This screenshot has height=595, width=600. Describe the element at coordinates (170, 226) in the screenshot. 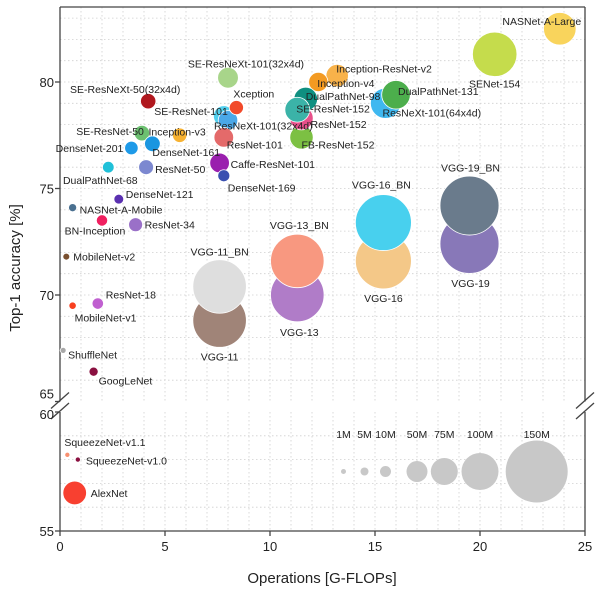

I see `point-label: ResNet-34` at that location.